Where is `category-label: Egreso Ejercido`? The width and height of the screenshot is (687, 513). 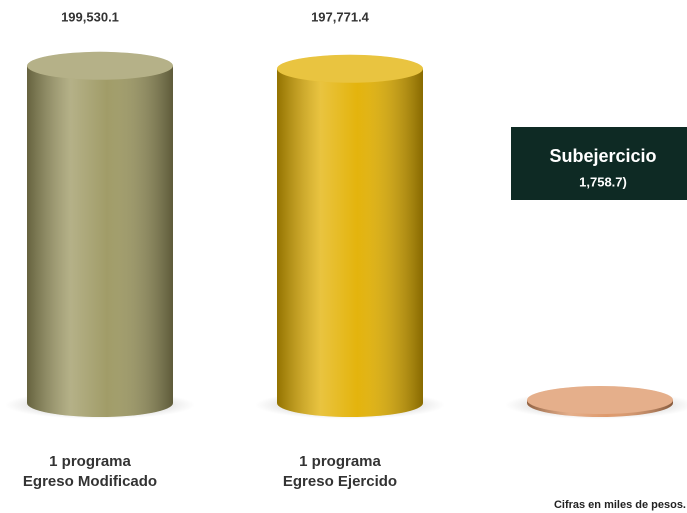
category-label: Egreso Ejercido is located at coordinates (340, 481).